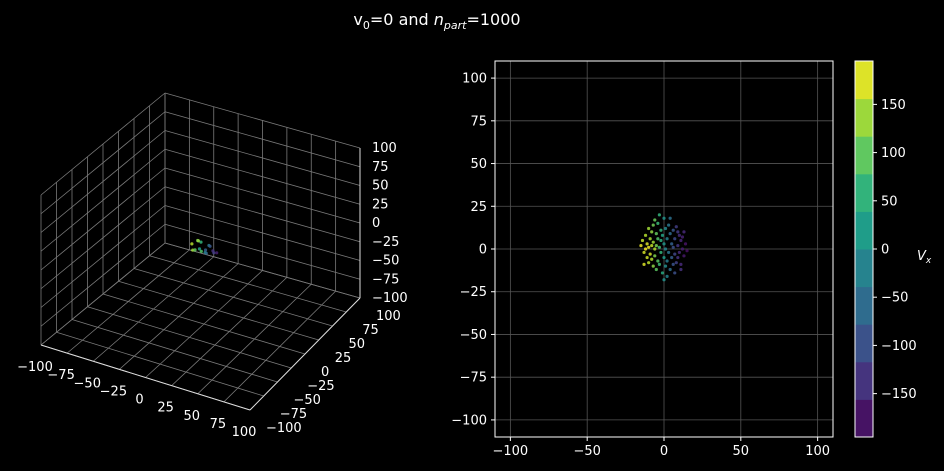 The width and height of the screenshot is (944, 471). I want to click on y-axis-line, so click(305, 354).